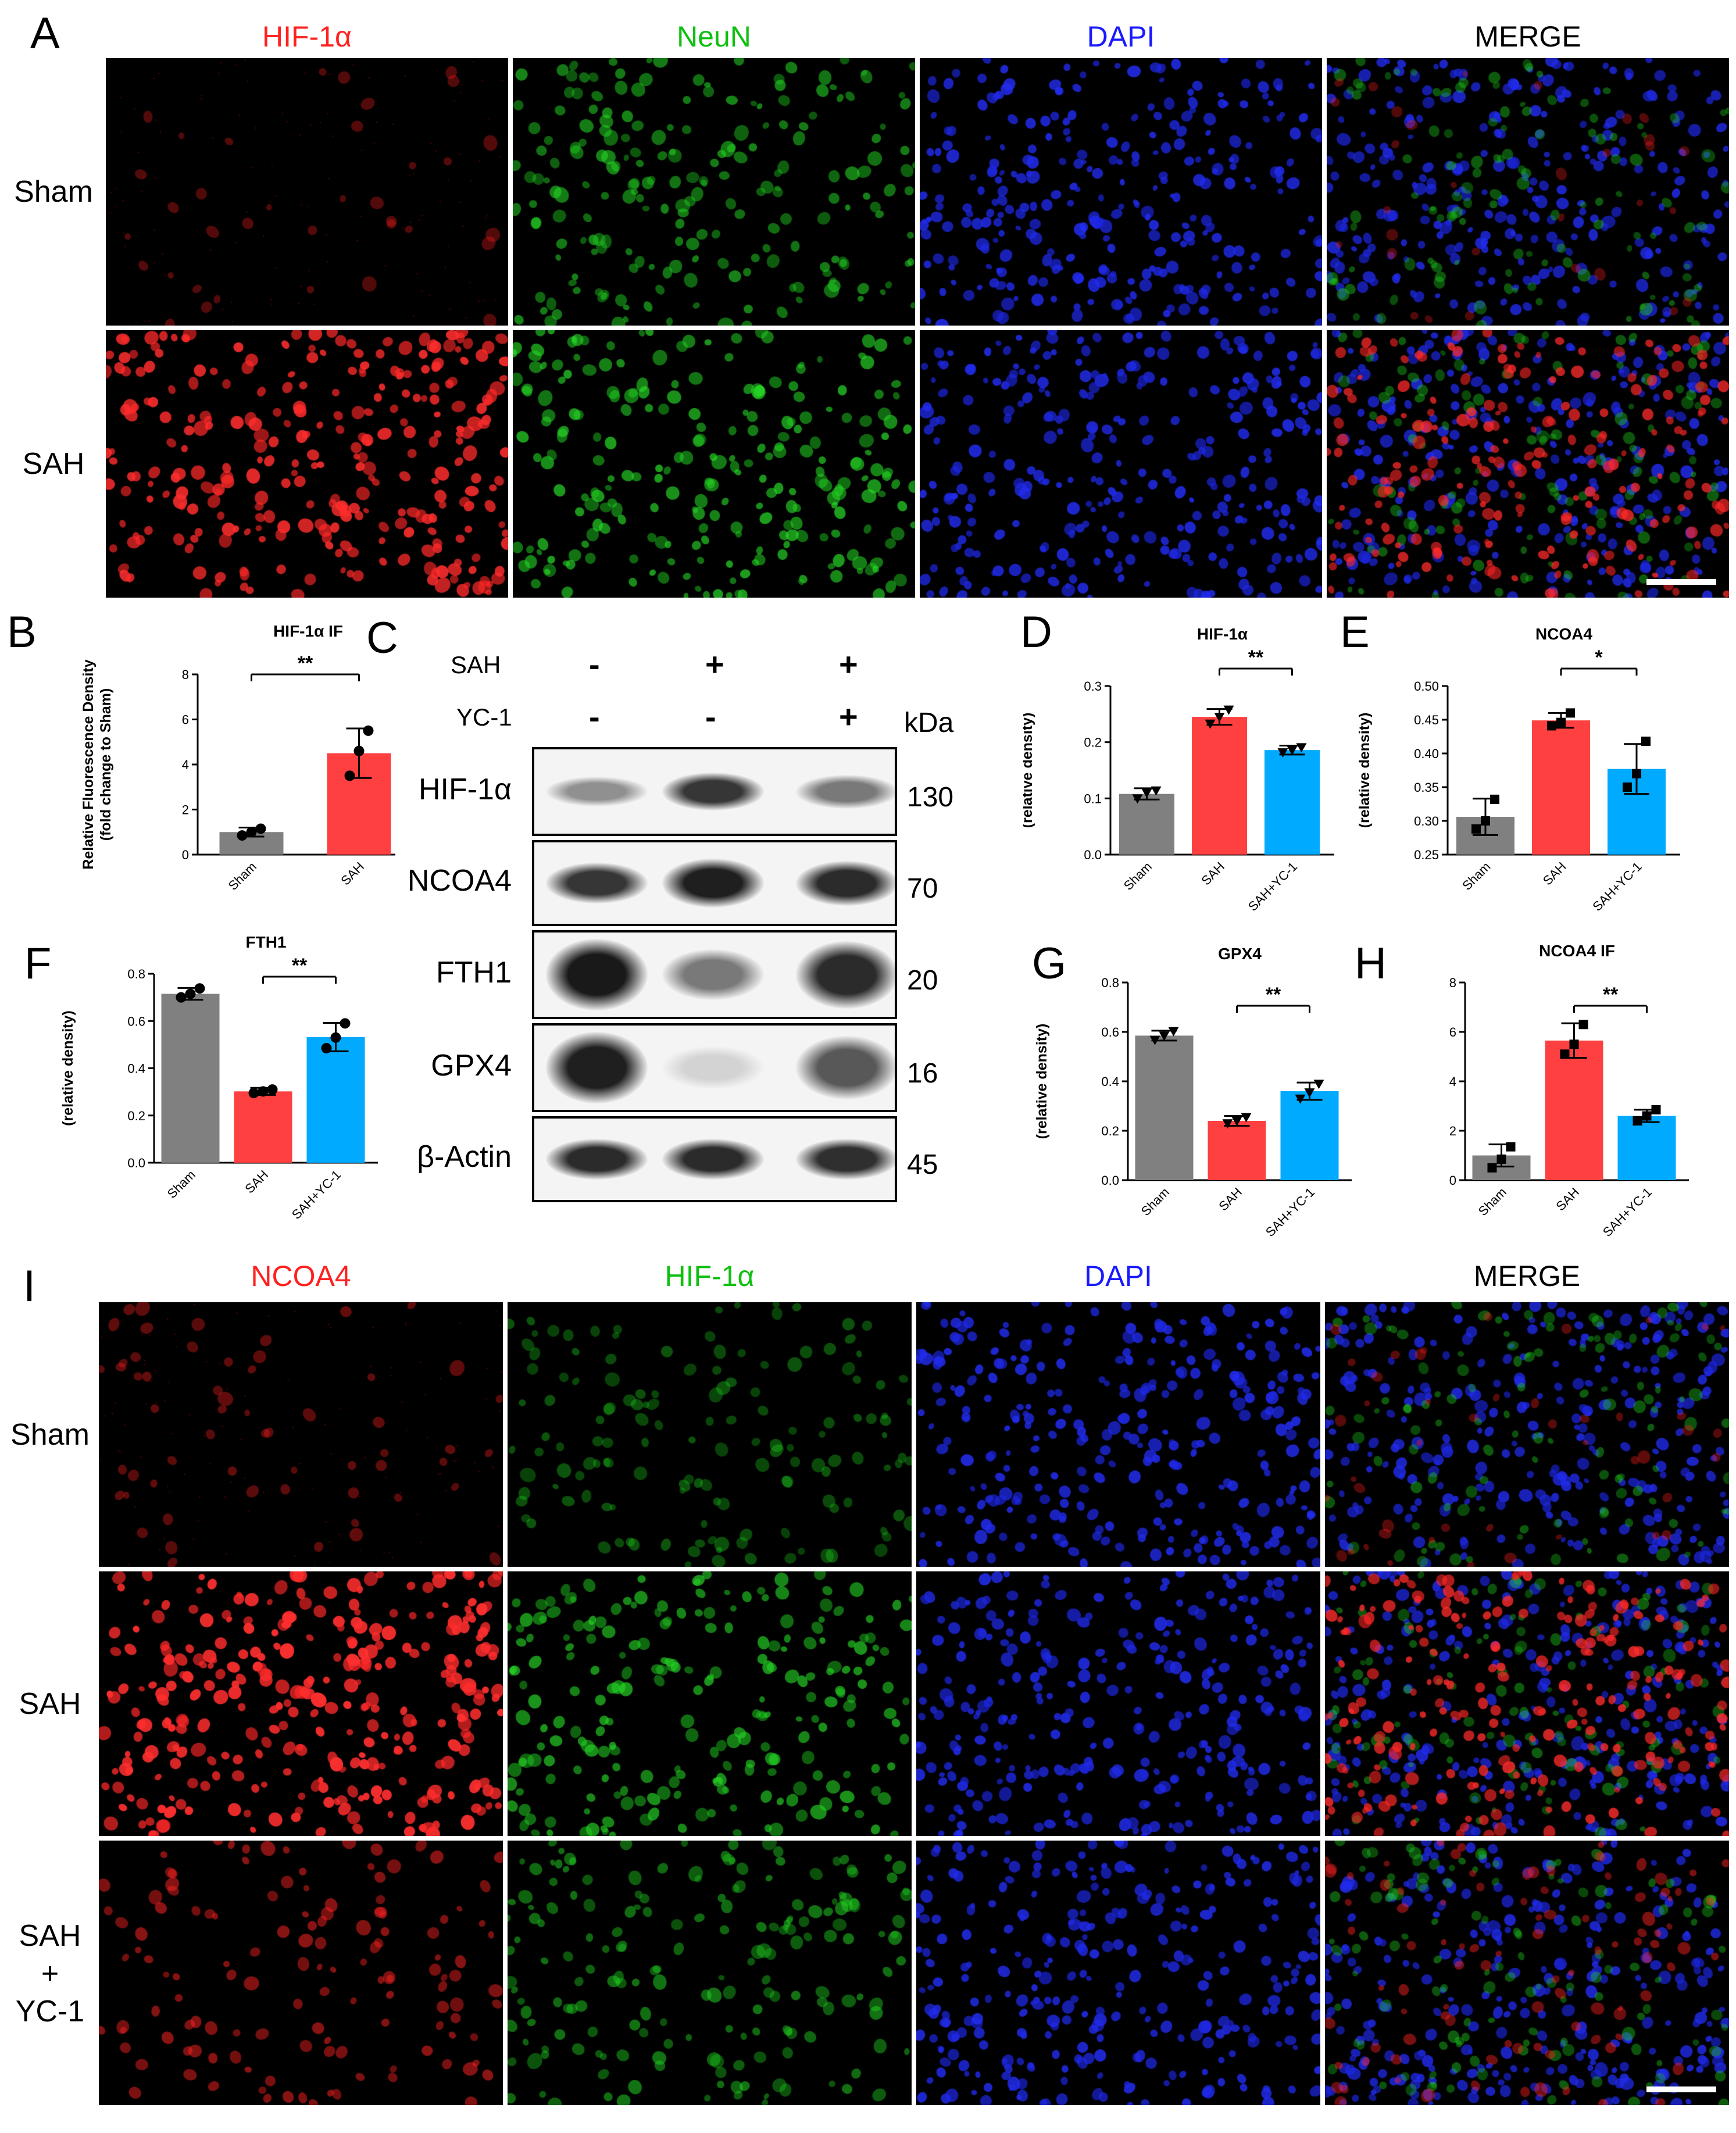 The width and height of the screenshot is (1736, 2133). What do you see at coordinates (1042, 1081) in the screenshot?
I see `y-axis-label: (relative density)` at bounding box center [1042, 1081].